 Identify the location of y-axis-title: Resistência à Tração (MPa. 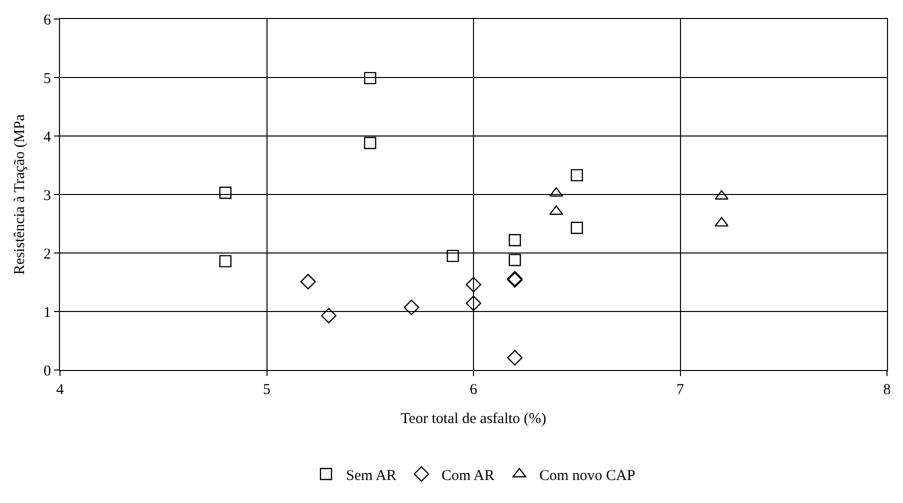
(20, 194).